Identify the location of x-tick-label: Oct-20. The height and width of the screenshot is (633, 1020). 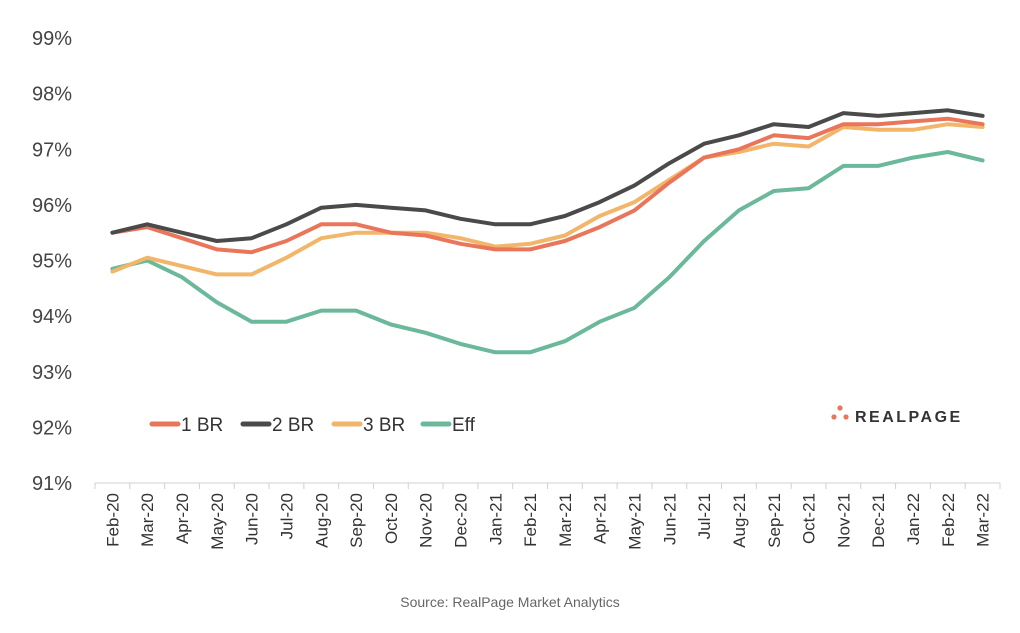
(391, 518).